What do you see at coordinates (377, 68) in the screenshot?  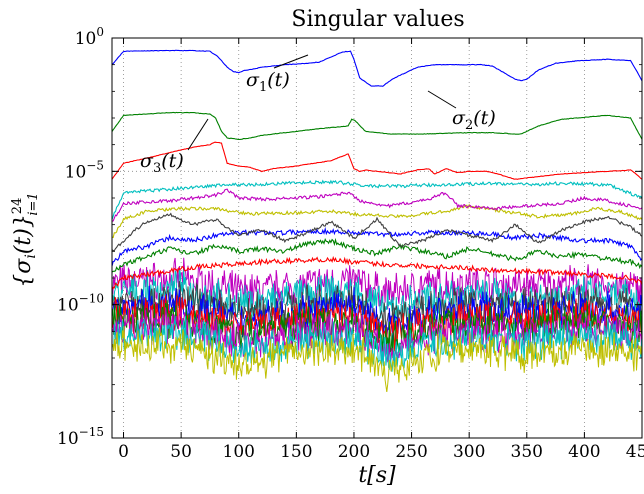 I see `series-line-σ1` at bounding box center [377, 68].